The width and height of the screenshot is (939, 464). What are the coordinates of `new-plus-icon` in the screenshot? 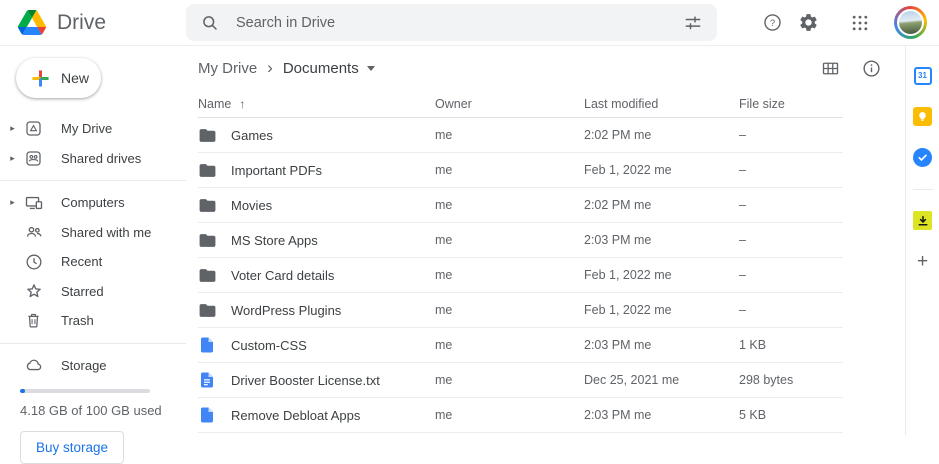 It's located at (40, 78).